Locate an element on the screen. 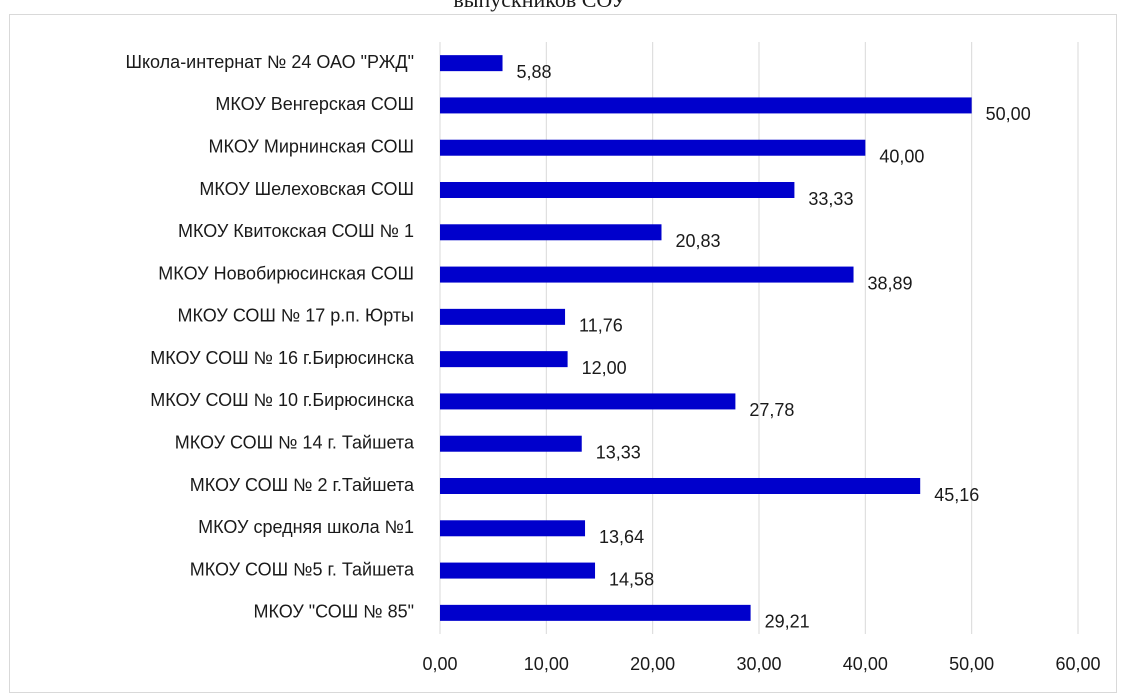 The image size is (1126, 693). y-tick-label: МКОУ Венгерская СОШ is located at coordinates (314, 104).